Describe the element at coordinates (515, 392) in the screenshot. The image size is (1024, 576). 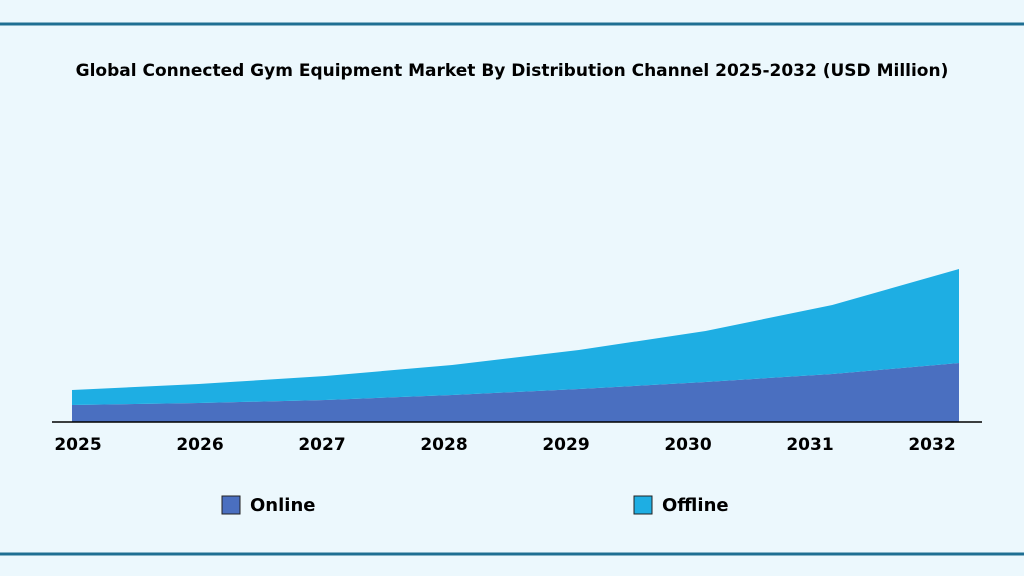
I see `area` at that location.